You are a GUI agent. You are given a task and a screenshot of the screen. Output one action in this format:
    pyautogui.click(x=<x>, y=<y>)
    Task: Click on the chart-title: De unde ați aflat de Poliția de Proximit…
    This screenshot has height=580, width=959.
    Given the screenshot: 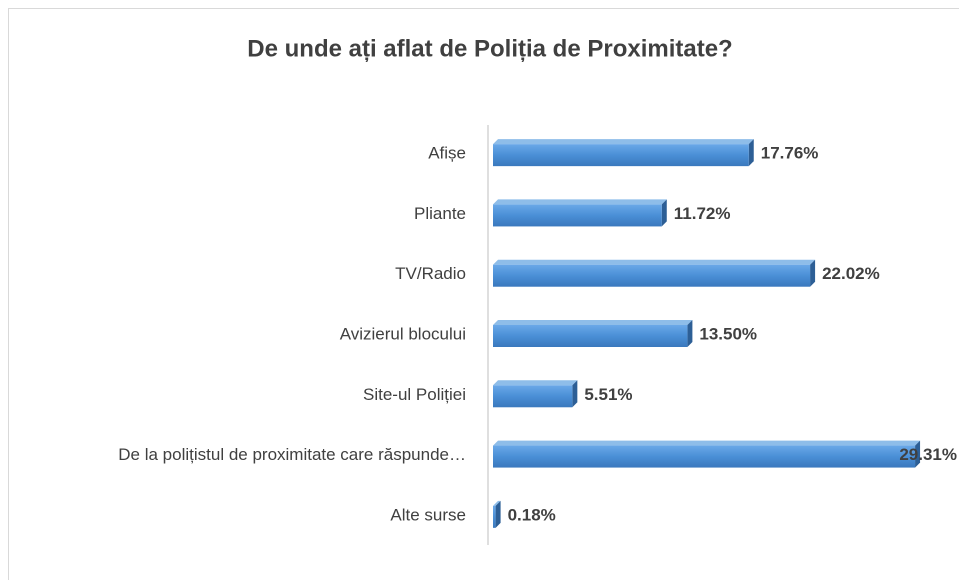 What is the action you would take?
    pyautogui.click(x=489, y=48)
    